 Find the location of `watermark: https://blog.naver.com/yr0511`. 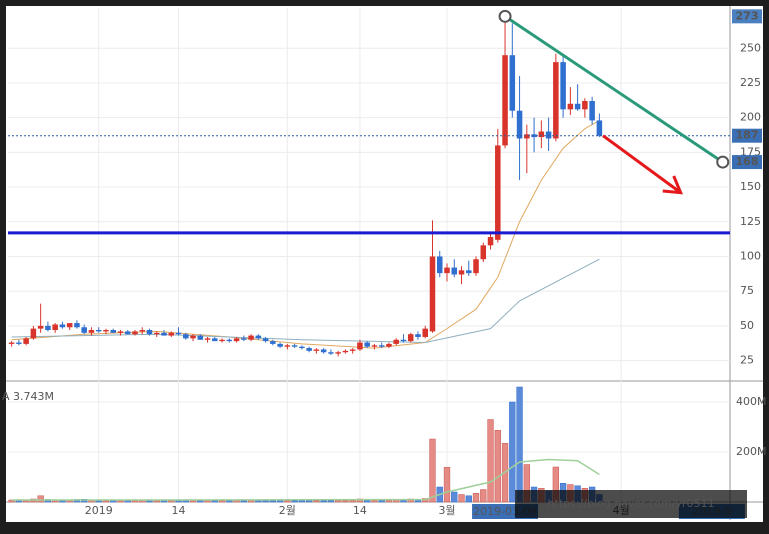

watermark: https://blog.naver.com/yr0511 is located at coordinates (631, 503).